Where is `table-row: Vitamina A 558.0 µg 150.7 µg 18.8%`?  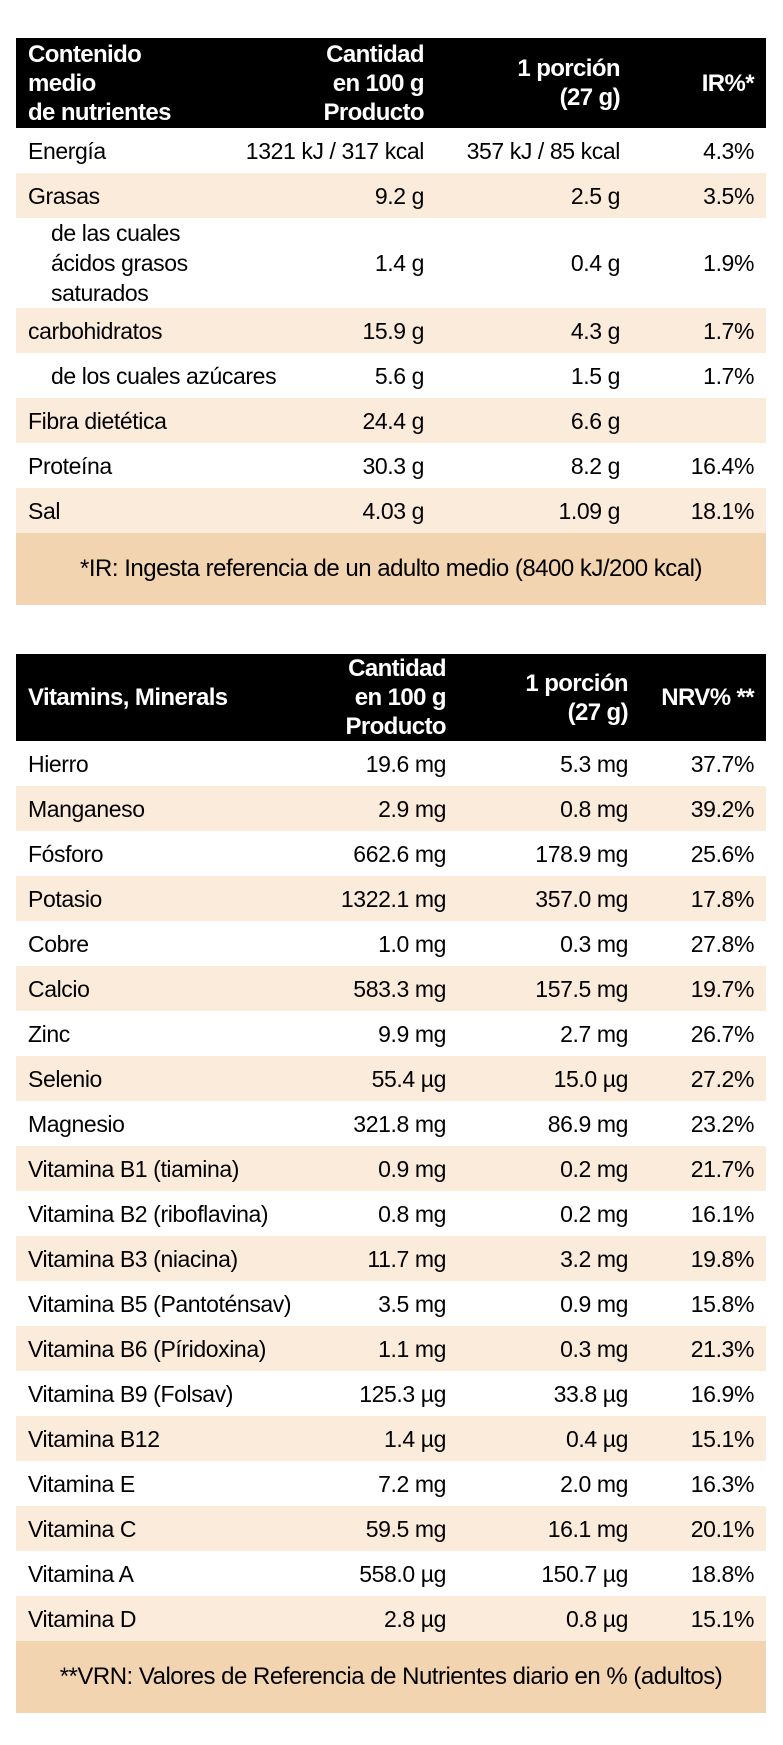
table-row: Vitamina A 558.0 µg 150.7 µg 18.8% is located at coordinates (391, 1573).